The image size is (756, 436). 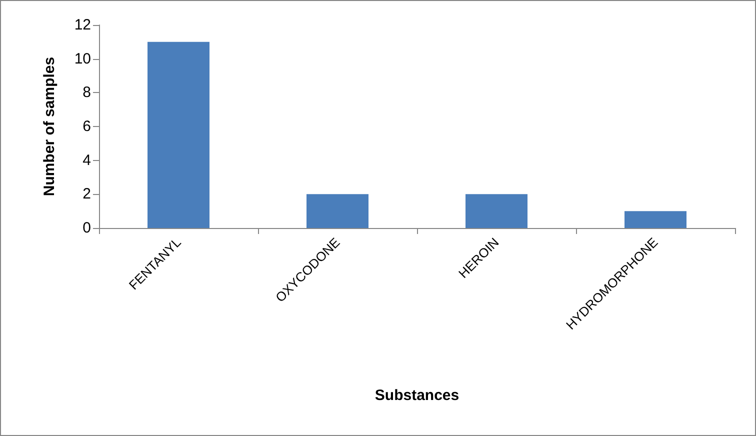 I want to click on y-axis-title: Number of samples, so click(x=49, y=126).